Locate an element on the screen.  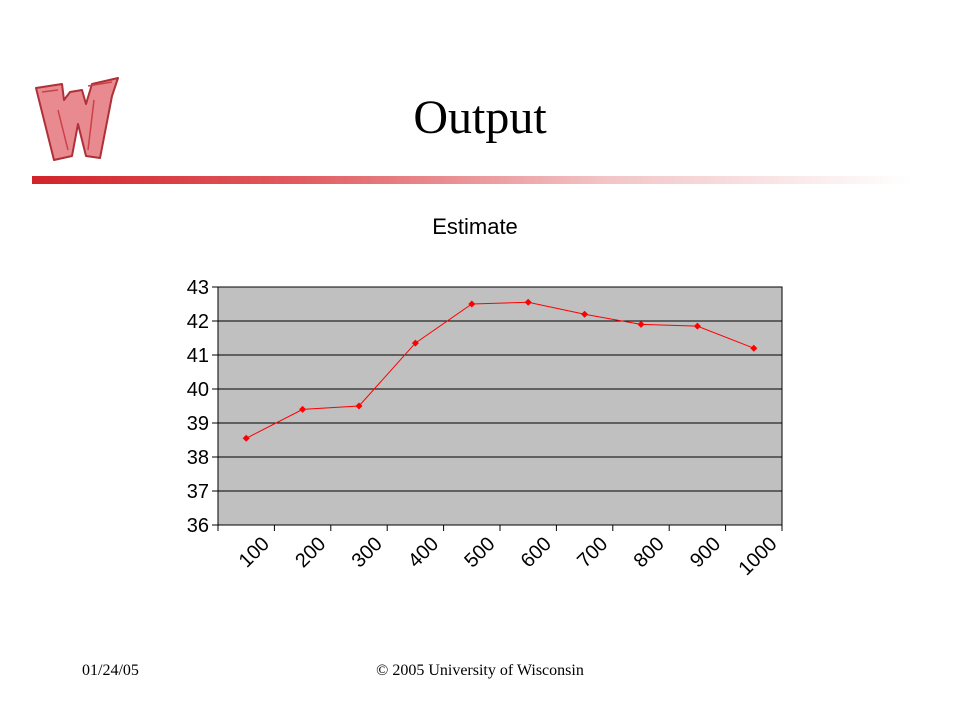
x-tick-label: 900 is located at coordinates (705, 552).